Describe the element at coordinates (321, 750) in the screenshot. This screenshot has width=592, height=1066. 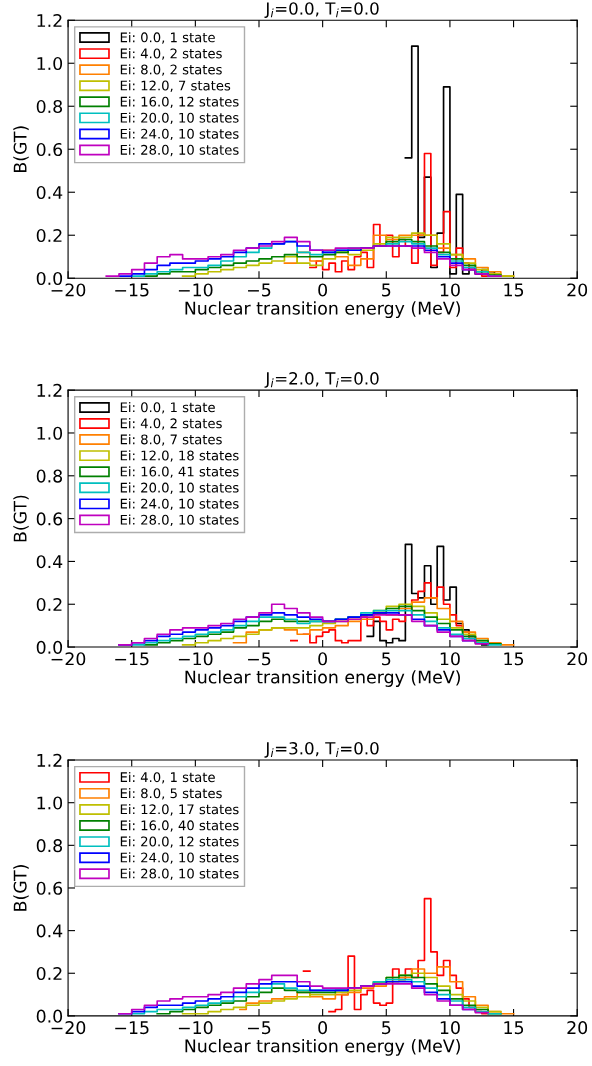
I see `chart-title: J$_{i}$=3.0, T$_{i}$=0.0` at that location.